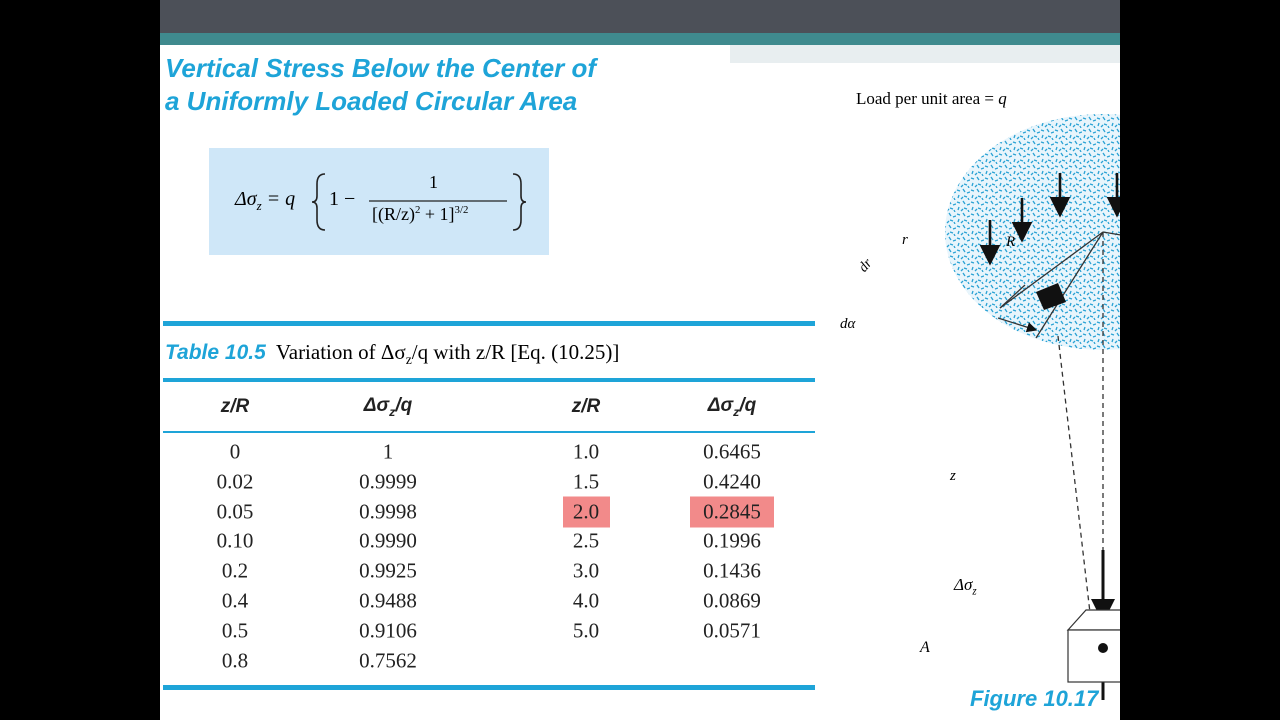 The width and height of the screenshot is (1280, 720). I want to click on cell-text: 0.8, so click(235, 660).